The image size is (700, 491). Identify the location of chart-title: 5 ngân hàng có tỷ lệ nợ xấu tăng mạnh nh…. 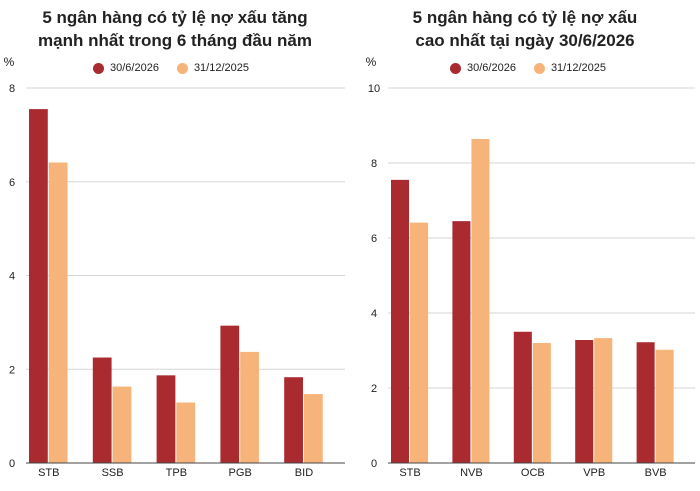
(175, 29).